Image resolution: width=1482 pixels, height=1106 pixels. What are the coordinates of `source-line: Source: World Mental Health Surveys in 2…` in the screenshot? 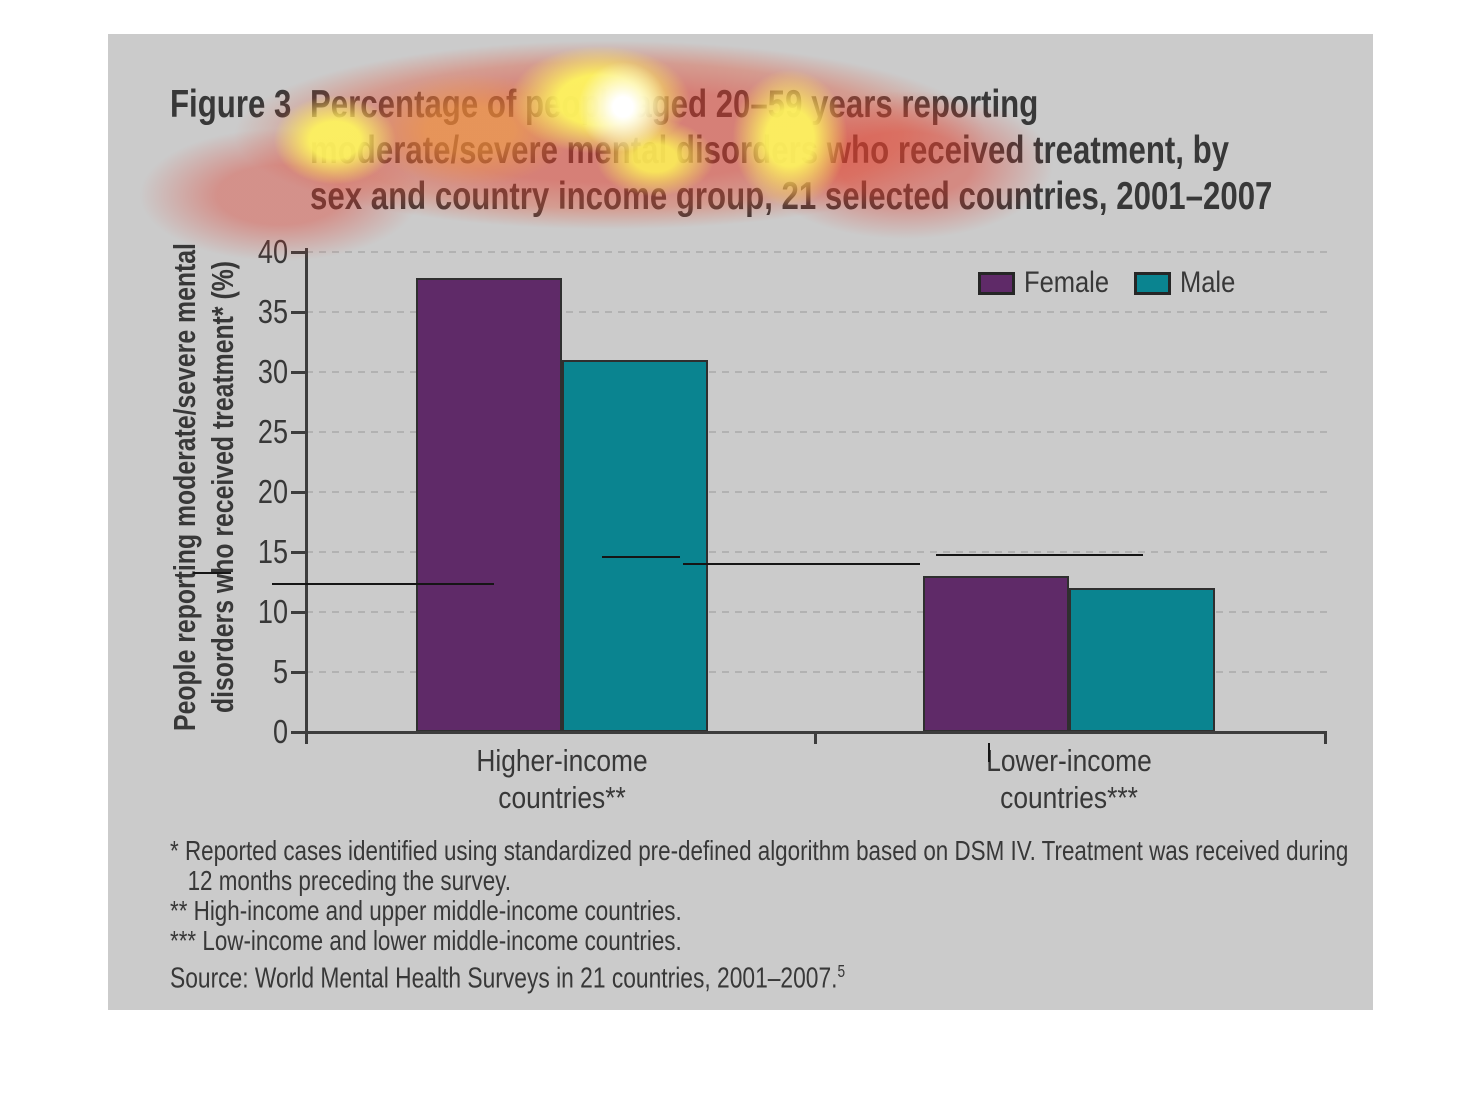 It's located at (507, 979).